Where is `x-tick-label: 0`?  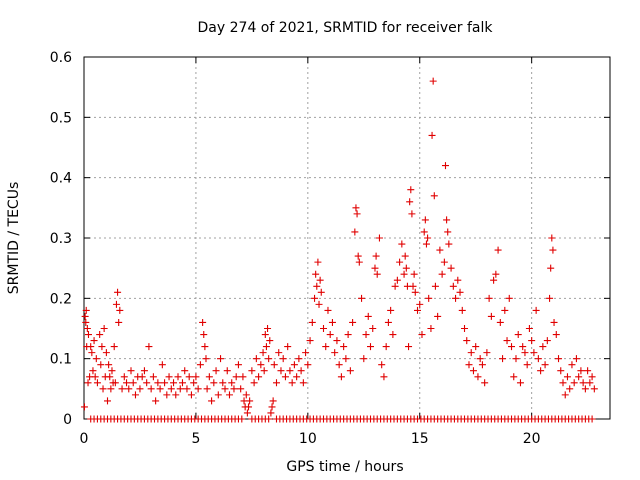
x-tick-label: 0 is located at coordinates (84, 439).